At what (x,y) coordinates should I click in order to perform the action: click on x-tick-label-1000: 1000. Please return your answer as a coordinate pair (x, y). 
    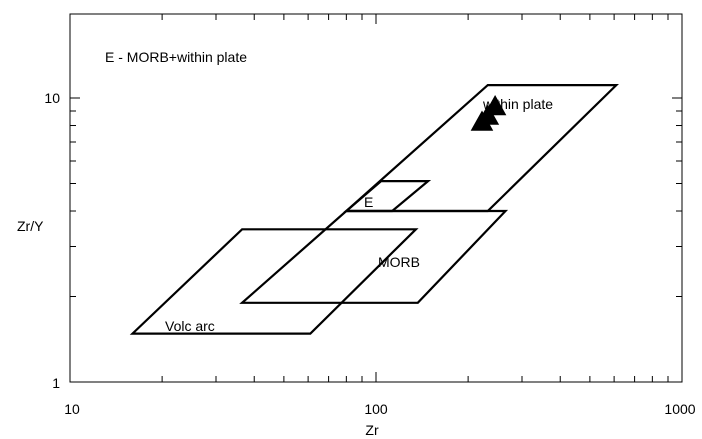
    Looking at the image, I should click on (679, 409).